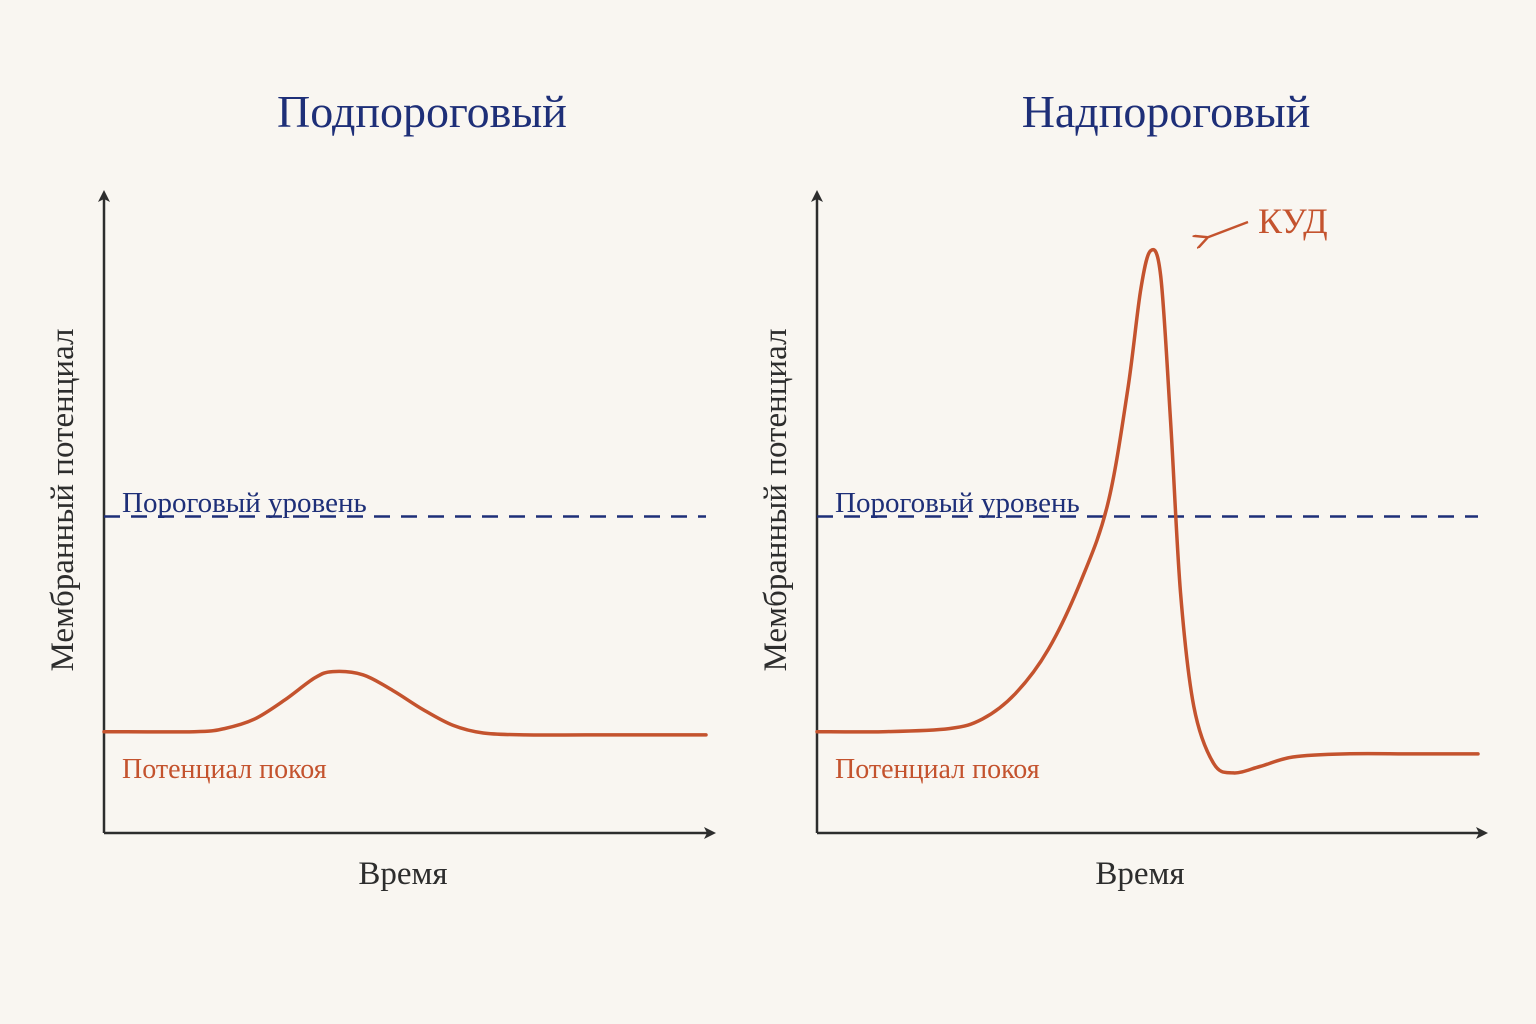 The image size is (1536, 1024). I want to click on peak-label: КУД, so click(1293, 221).